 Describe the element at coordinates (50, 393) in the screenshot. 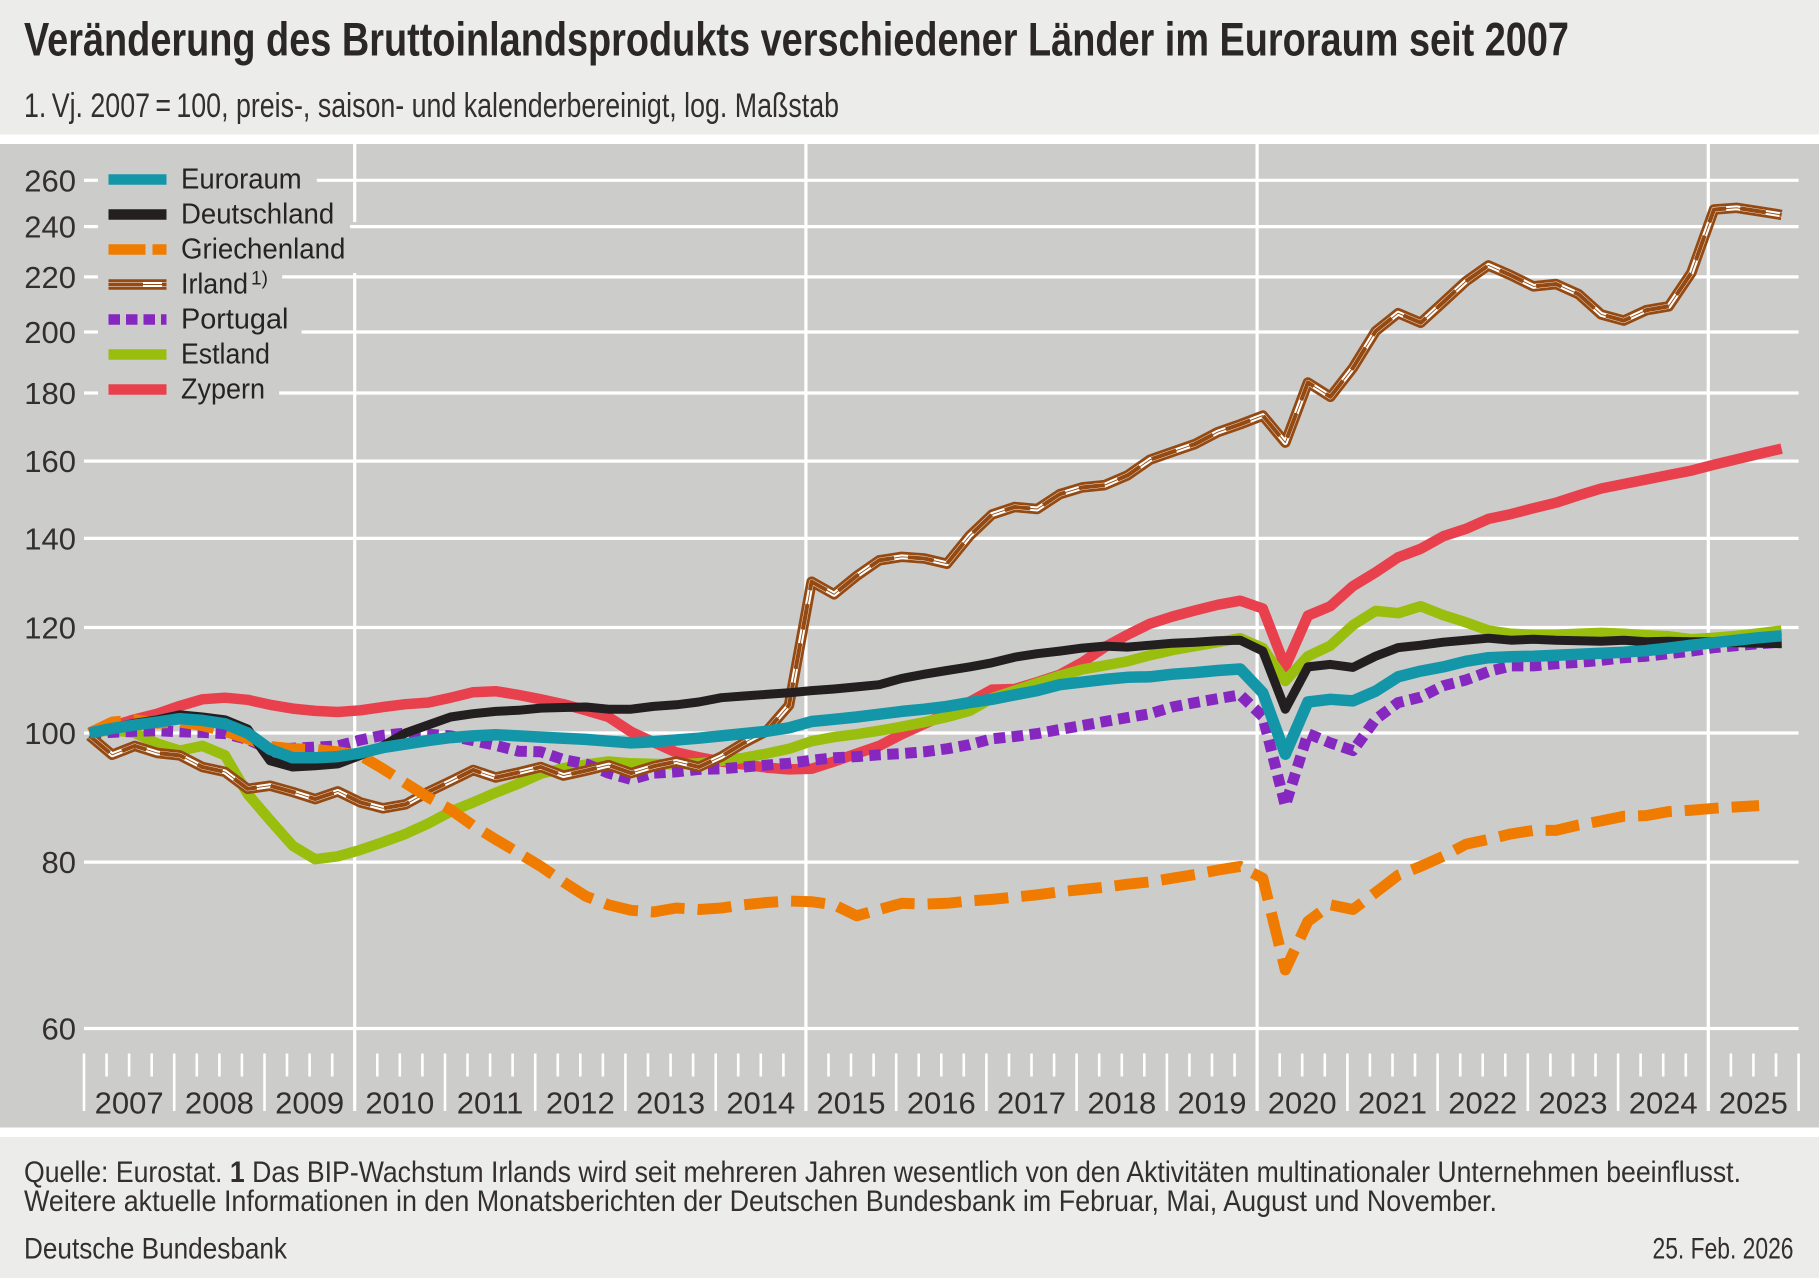

I see `svg-text: 180` at that location.